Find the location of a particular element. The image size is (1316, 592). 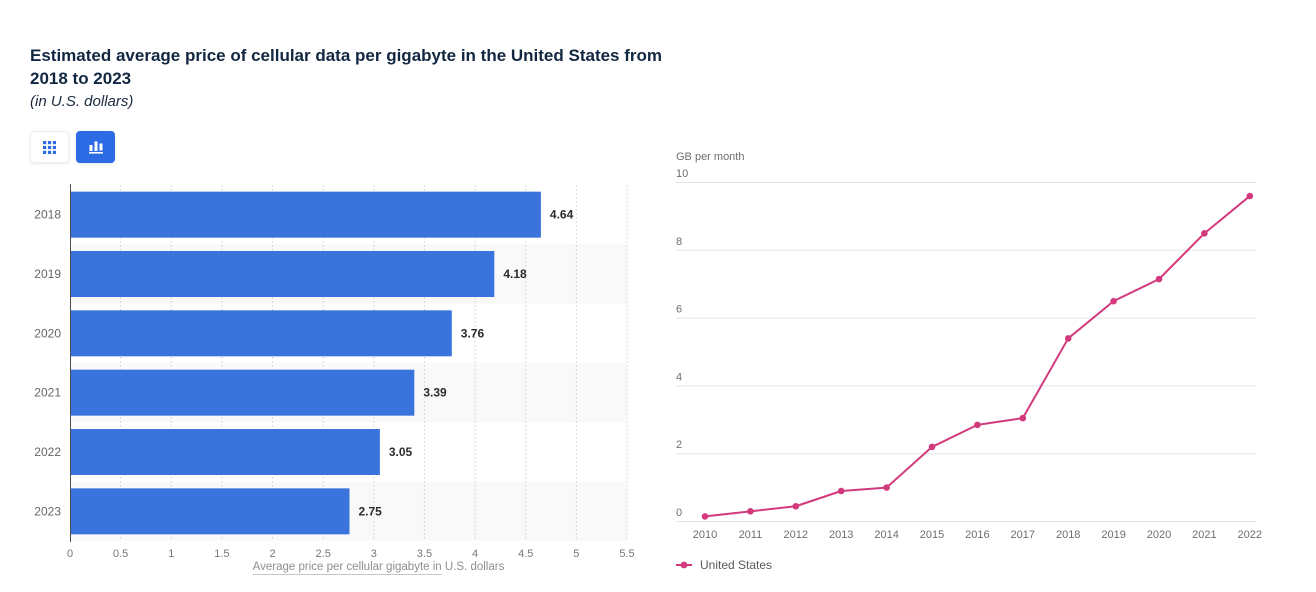

data-point-2020 is located at coordinates (1159, 279).